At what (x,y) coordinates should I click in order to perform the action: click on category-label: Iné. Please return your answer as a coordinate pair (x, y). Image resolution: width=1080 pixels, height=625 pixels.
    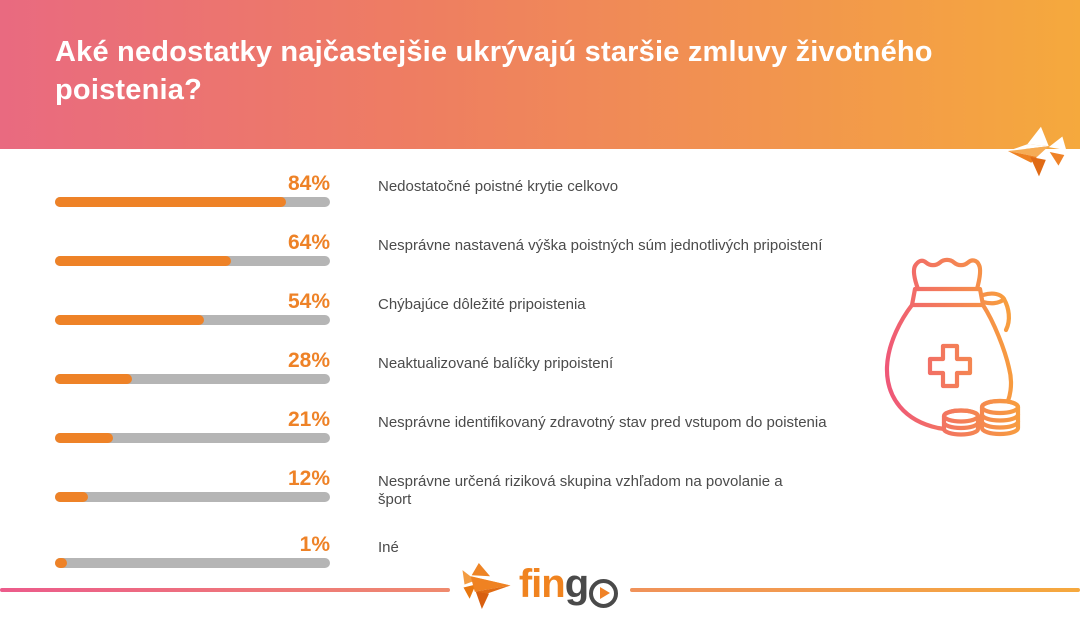
    Looking at the image, I should click on (388, 547).